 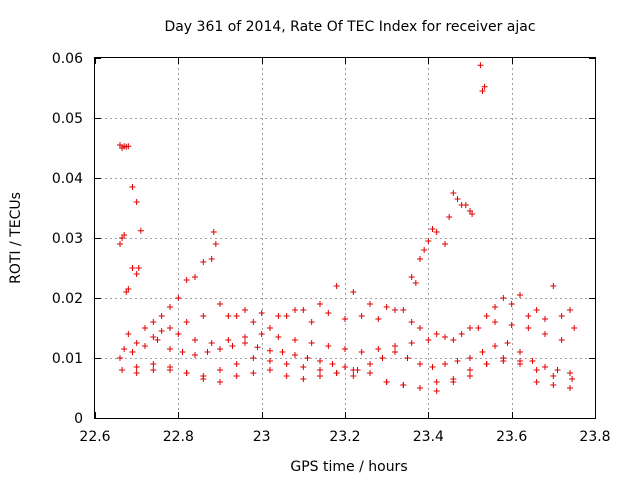 What do you see at coordinates (178, 437) in the screenshot?
I see `x-tick-label: 22.8` at bounding box center [178, 437].